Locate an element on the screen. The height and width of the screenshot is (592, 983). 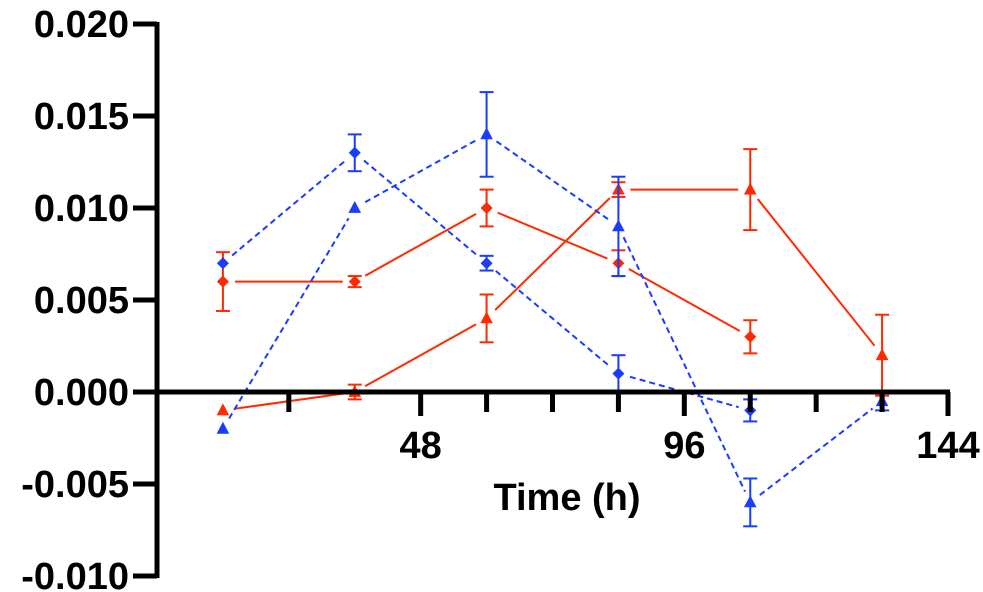
y-tick-label: -0.005 is located at coordinates (75, 485).